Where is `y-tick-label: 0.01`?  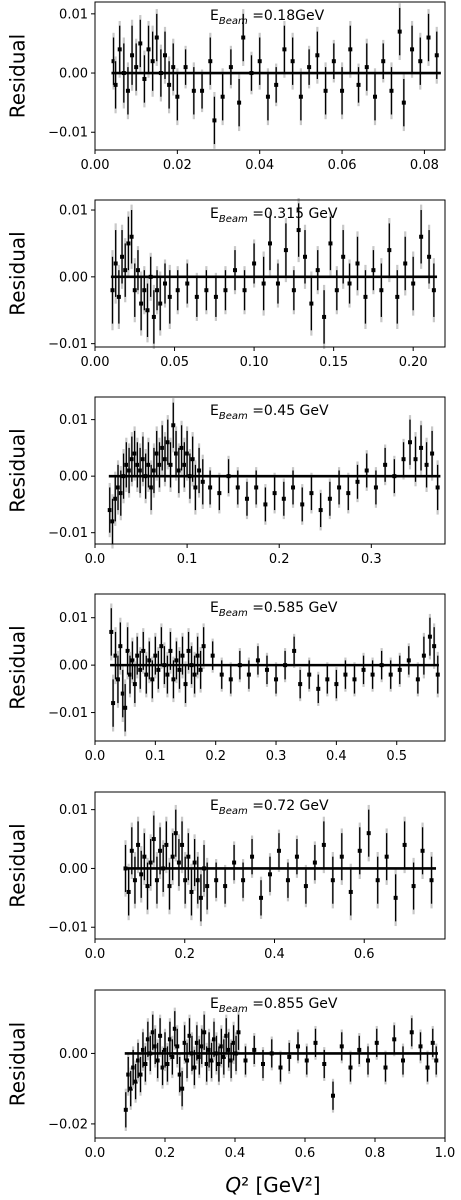 y-tick-label: 0.01 is located at coordinates (73, 618).